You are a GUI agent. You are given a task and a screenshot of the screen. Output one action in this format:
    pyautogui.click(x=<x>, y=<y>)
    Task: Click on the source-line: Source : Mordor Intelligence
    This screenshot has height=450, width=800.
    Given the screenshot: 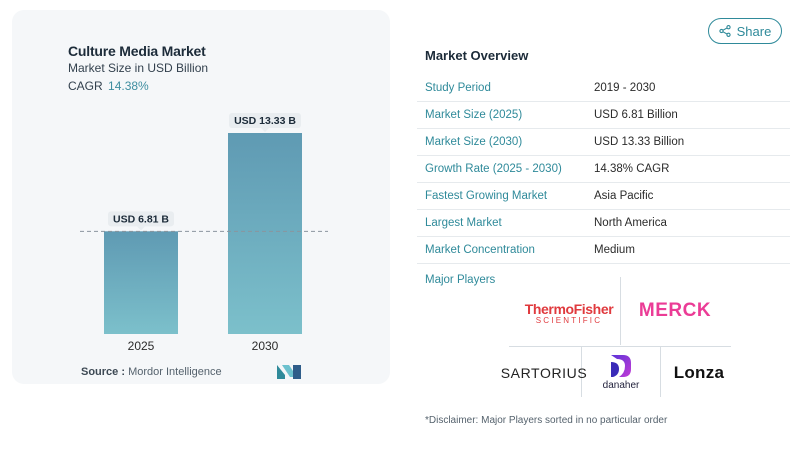 What is the action you would take?
    pyautogui.click(x=151, y=372)
    